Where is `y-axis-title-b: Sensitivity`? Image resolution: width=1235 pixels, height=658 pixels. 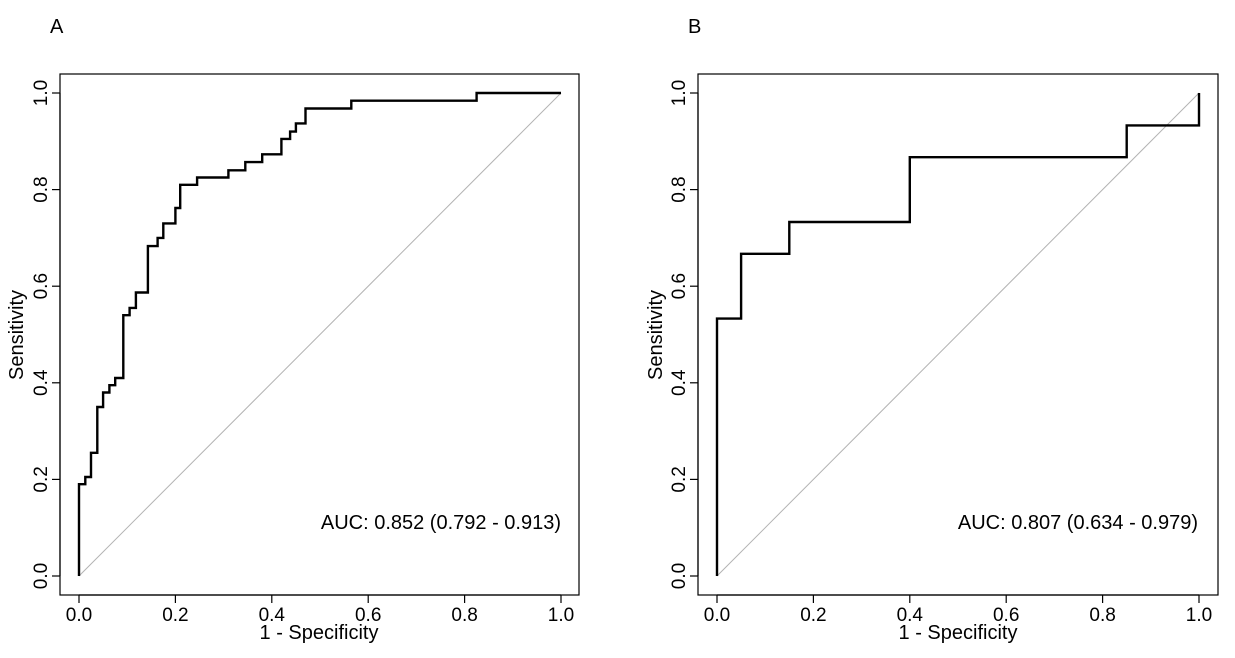
y-axis-title-b: Sensitivity is located at coordinates (656, 335).